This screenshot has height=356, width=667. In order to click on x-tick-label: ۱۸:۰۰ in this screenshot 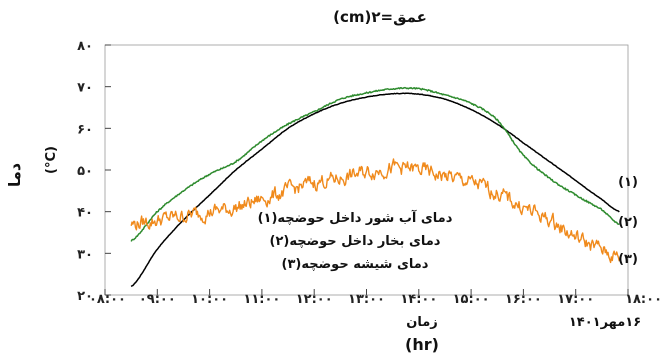, I will do `click(643, 299)`.